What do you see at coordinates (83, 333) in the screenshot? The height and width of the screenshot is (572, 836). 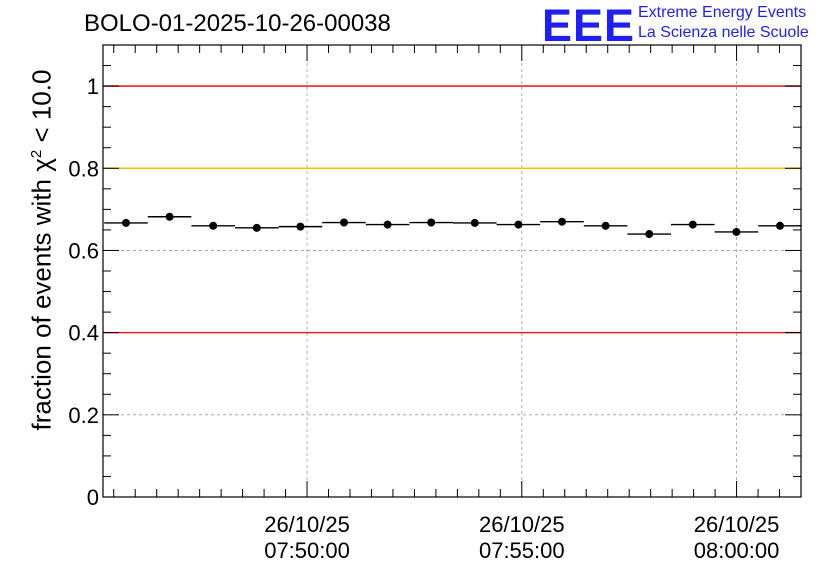 I see `y-tick-label: 0.4` at bounding box center [83, 333].